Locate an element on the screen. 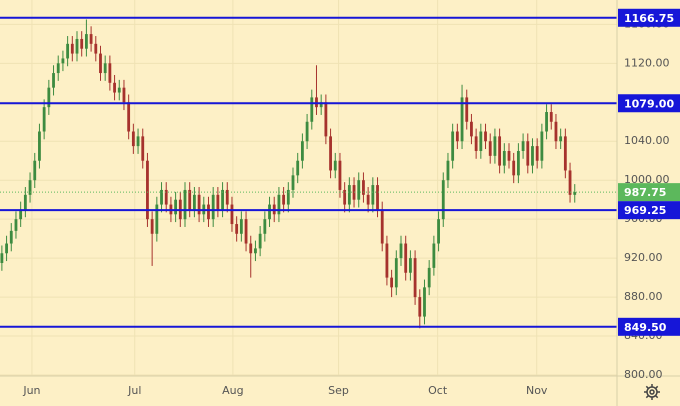 The height and width of the screenshot is (406, 680). y-tick-label: 1000.00 is located at coordinates (647, 179).